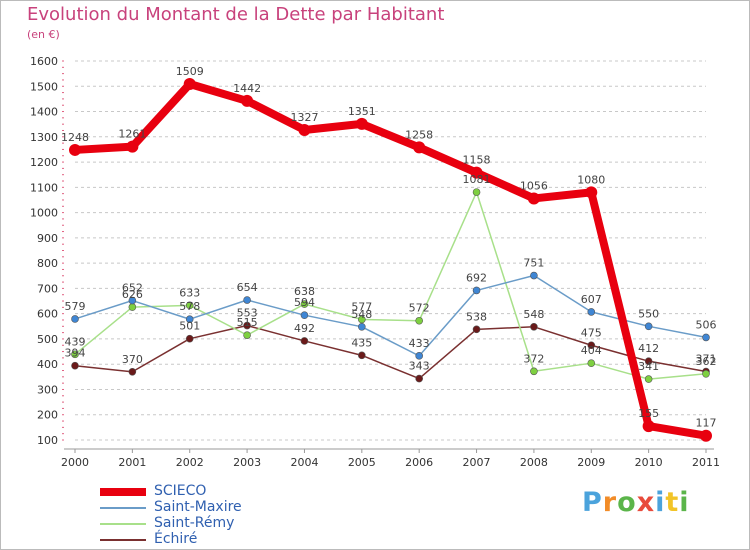  I want to click on data-label: 506, so click(706, 324).